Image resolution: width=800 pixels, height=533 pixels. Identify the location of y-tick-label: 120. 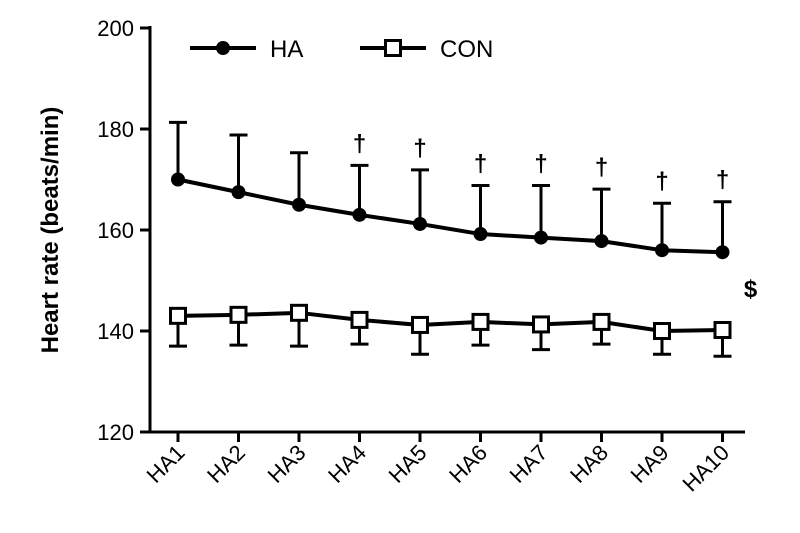
(115, 432).